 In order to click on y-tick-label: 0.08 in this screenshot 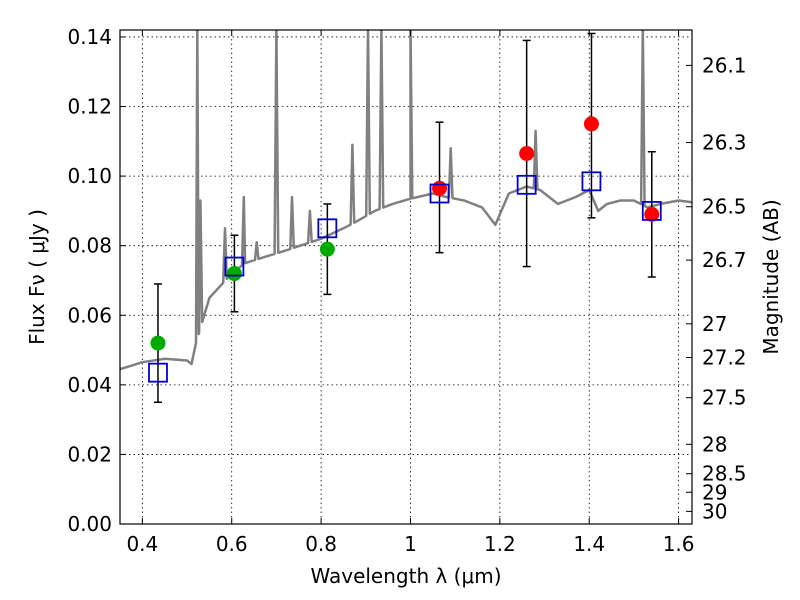, I will do `click(89, 246)`.